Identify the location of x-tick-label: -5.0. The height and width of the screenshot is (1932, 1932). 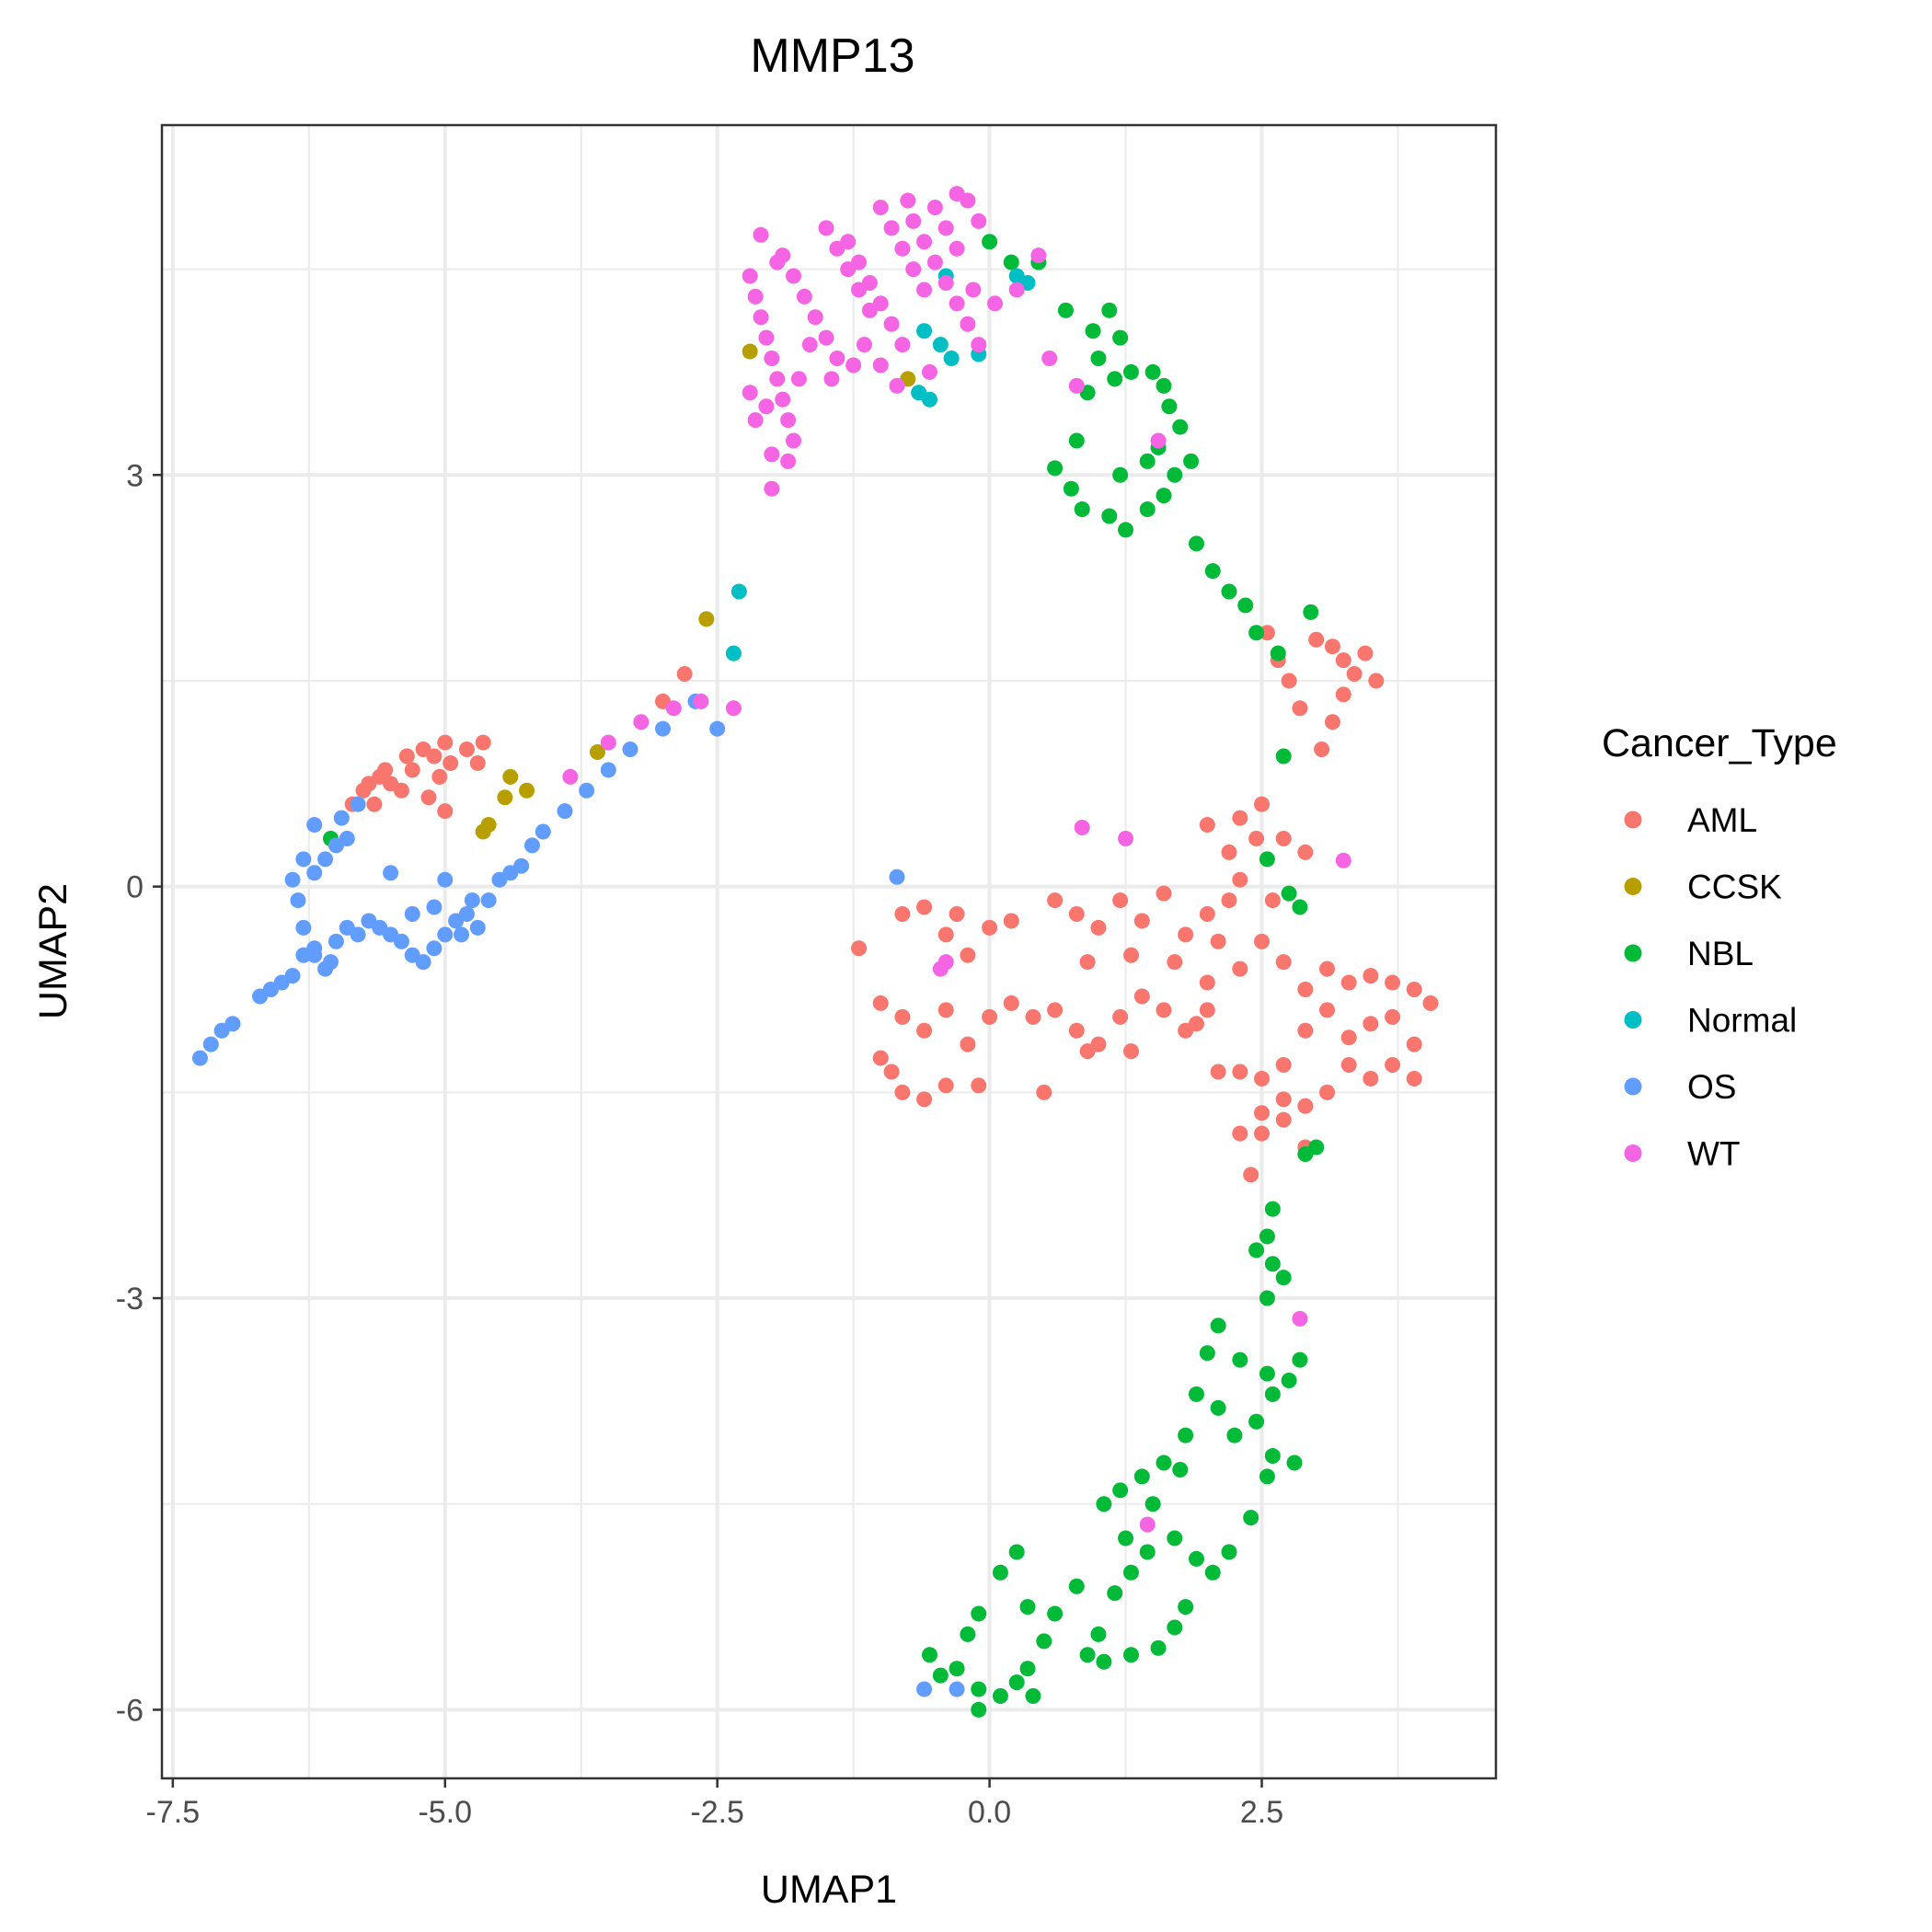
(445, 1812).